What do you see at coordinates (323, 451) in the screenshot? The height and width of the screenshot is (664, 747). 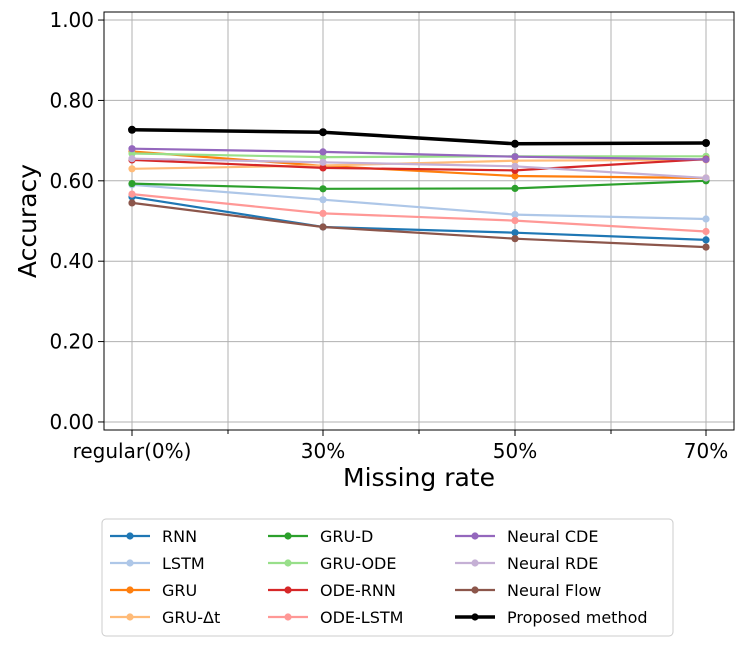 I see `x-tick-label: 30%` at bounding box center [323, 451].